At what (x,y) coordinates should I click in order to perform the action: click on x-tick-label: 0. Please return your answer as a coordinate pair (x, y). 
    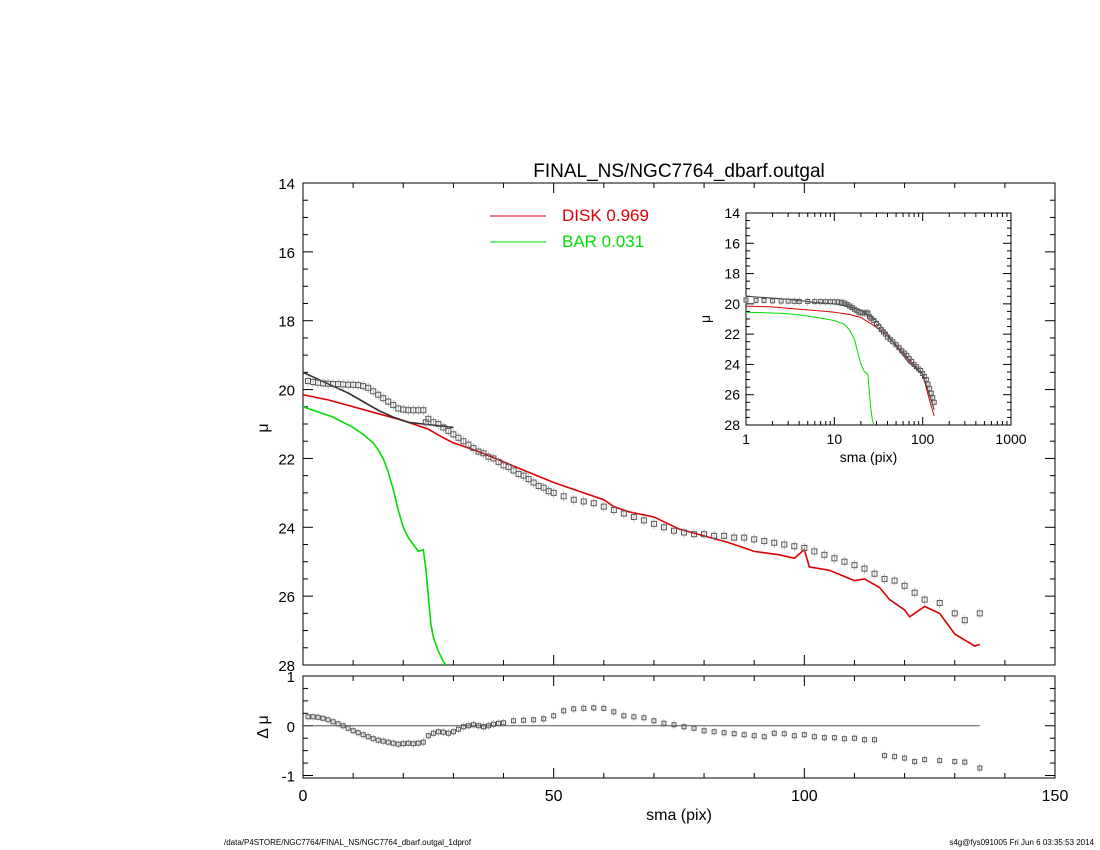
    Looking at the image, I should click on (303, 796).